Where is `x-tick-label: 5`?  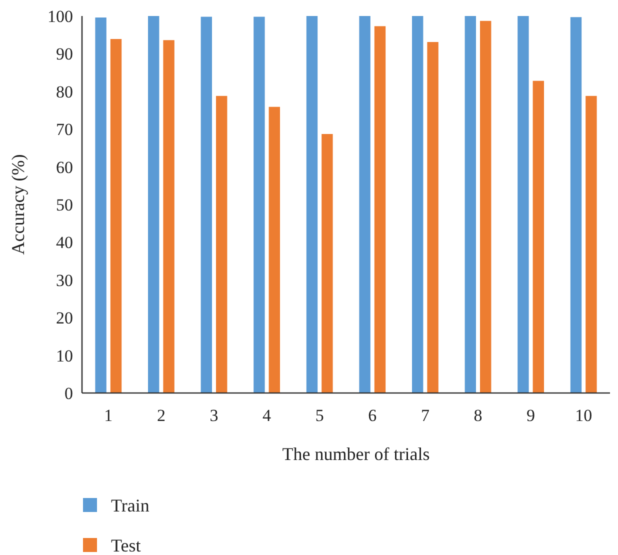
x-tick-label: 5 is located at coordinates (319, 415).